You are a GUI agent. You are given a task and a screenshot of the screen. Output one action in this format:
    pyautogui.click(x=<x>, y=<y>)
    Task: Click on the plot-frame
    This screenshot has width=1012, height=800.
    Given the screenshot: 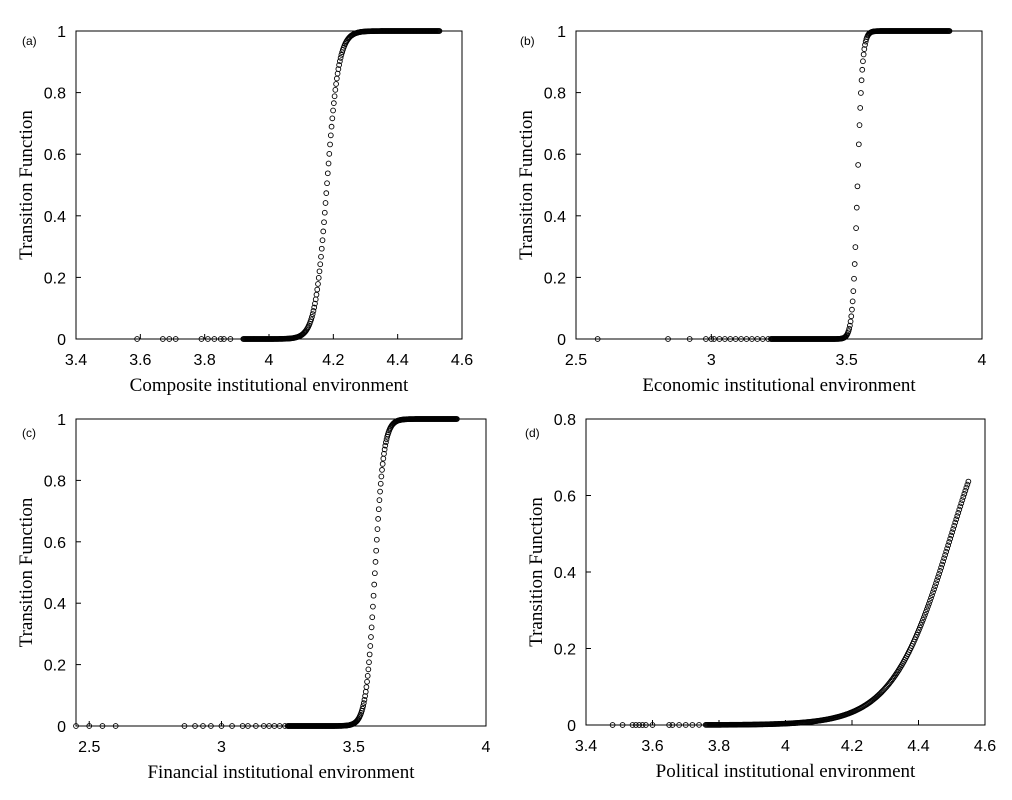 What is the action you would take?
    pyautogui.click(x=269, y=185)
    